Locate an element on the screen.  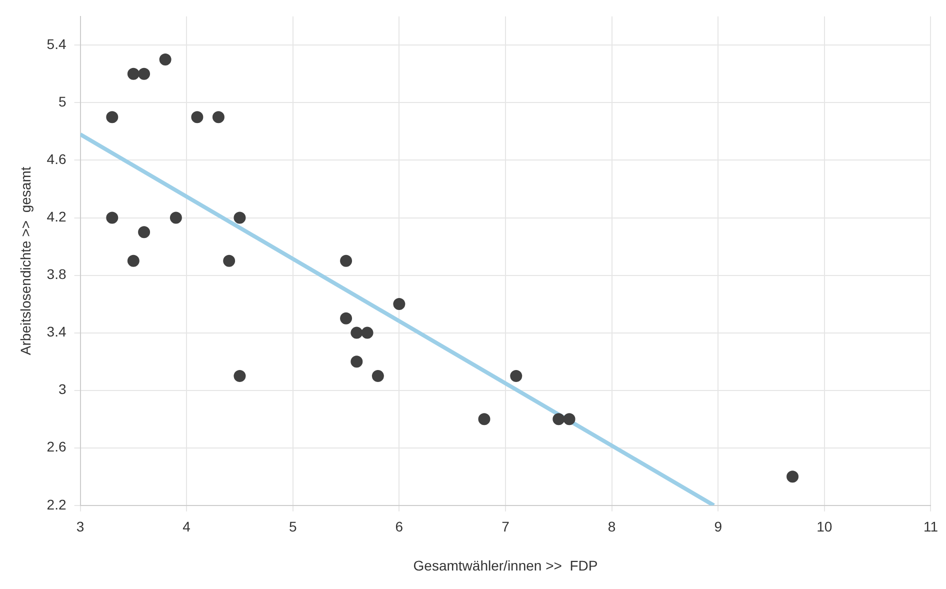
y-tick-label: 4.2 is located at coordinates (56, 216).